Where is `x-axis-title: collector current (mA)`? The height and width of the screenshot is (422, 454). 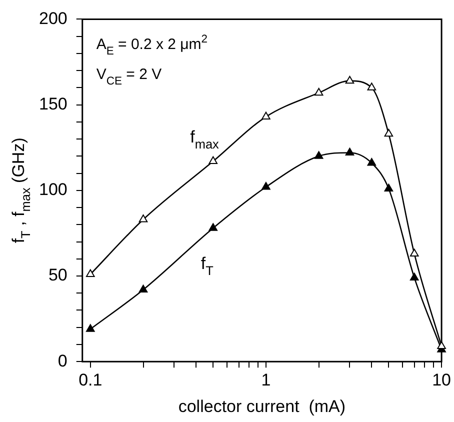 x-axis-title: collector current (mA) is located at coordinates (262, 406).